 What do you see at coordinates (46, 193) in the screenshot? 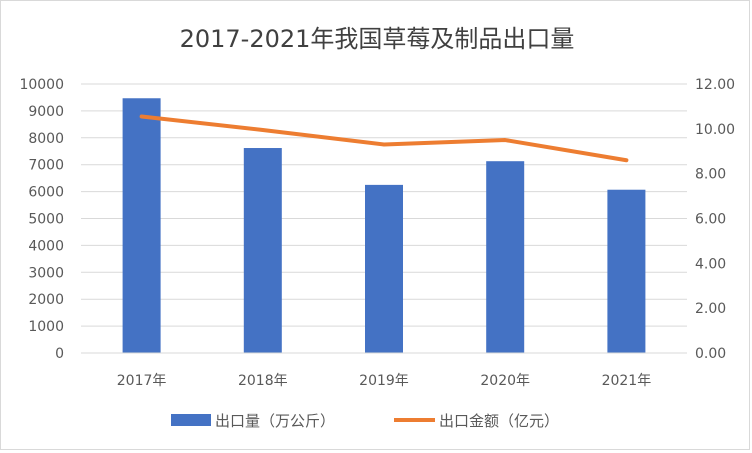
I see `left-axis-tick-label: 6000` at bounding box center [46, 193].